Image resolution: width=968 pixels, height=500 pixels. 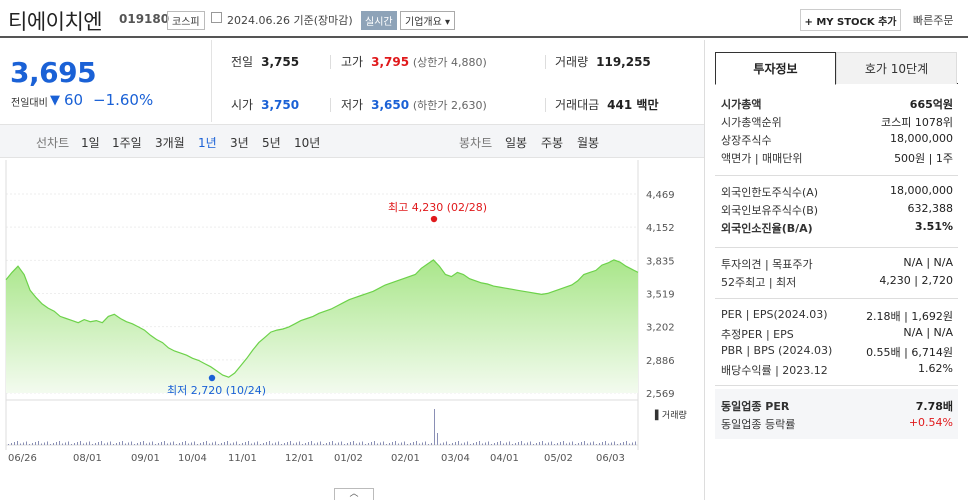 What do you see at coordinates (186, 20) in the screenshot?
I see `market-badge: 코스피` at bounding box center [186, 20].